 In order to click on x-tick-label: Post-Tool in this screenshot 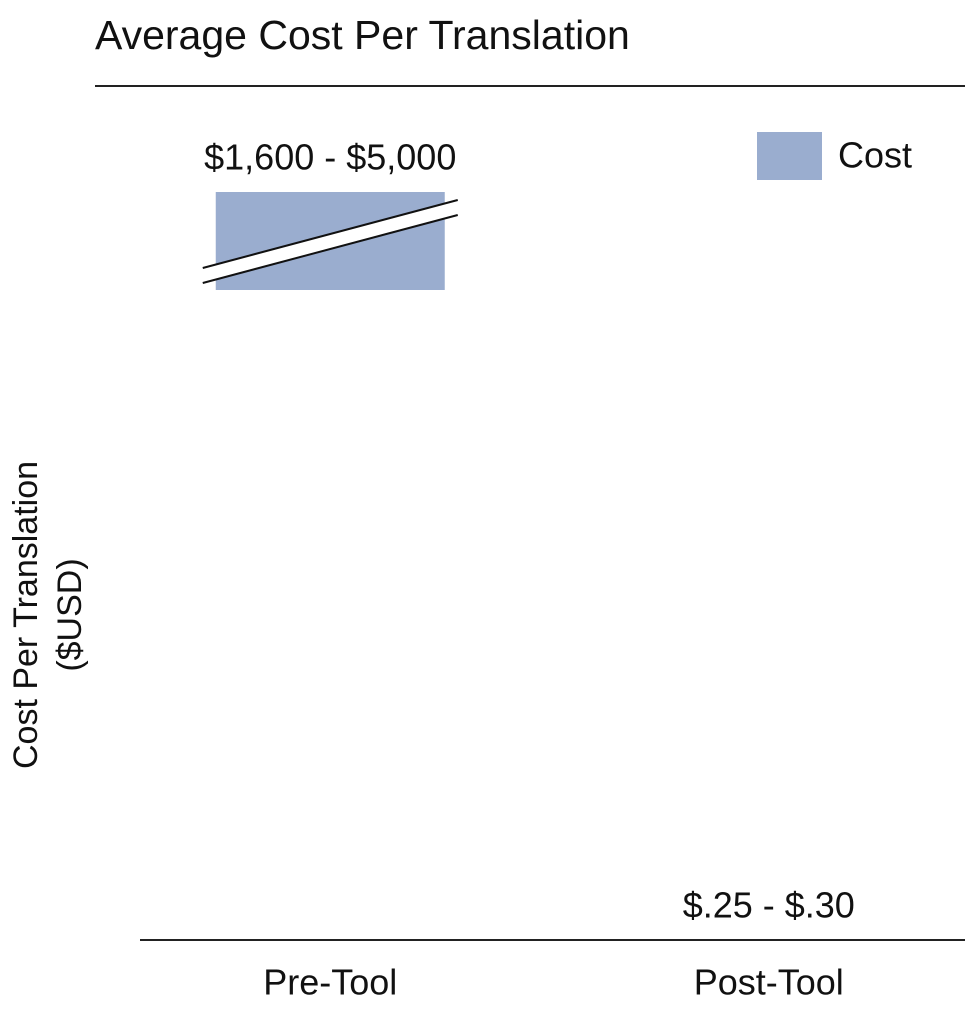, I will do `click(769, 982)`.